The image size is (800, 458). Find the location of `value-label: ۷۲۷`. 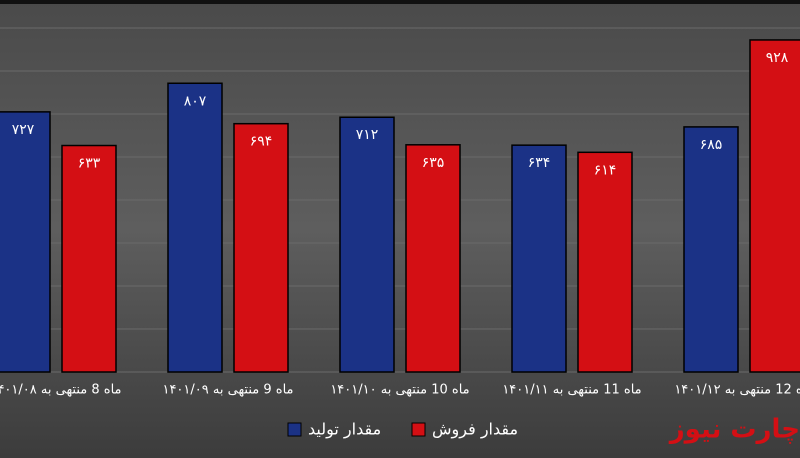

value-label: ۷۲۷ is located at coordinates (23, 130).